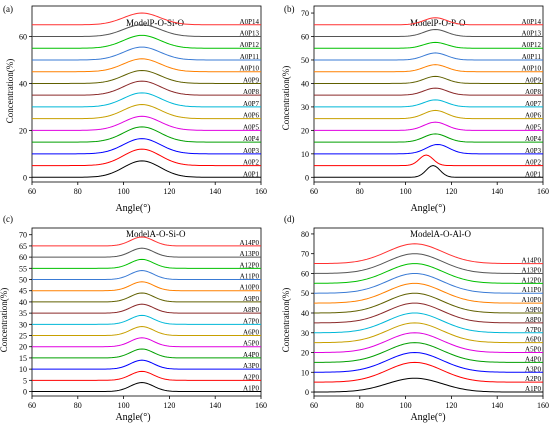 The image size is (550, 433). I want to click on series-label: A4P0, so click(533, 359).